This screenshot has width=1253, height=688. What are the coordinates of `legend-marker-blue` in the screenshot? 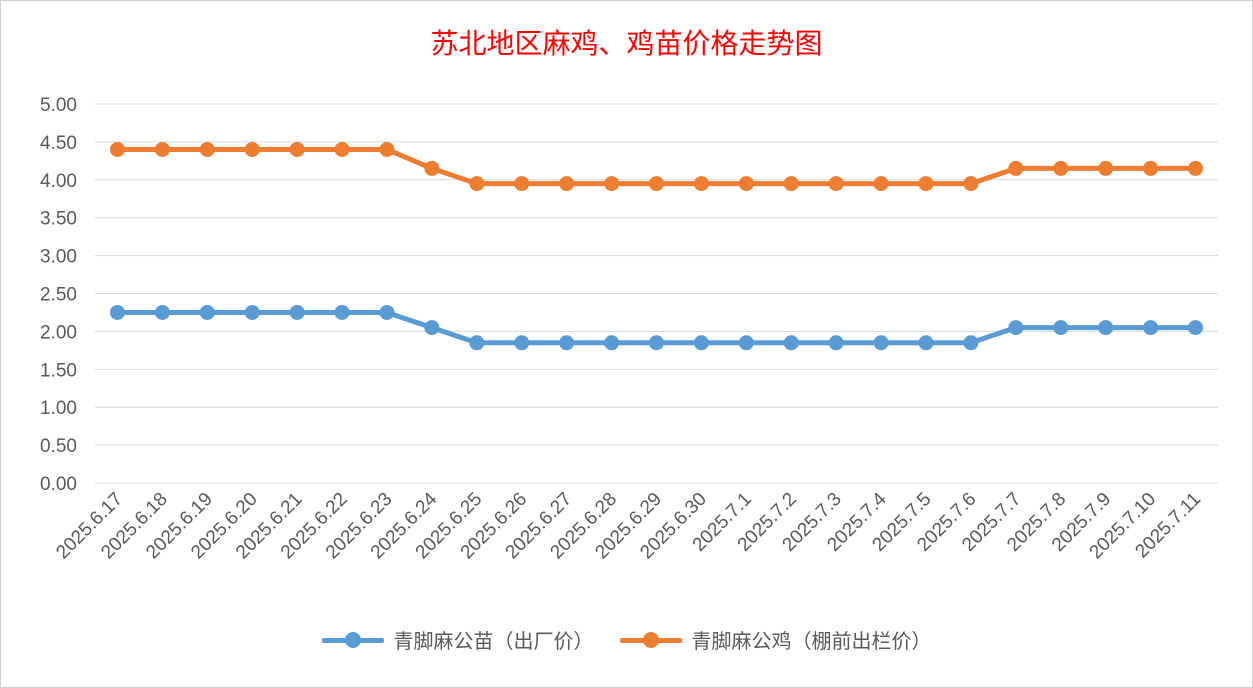 It's located at (352, 640).